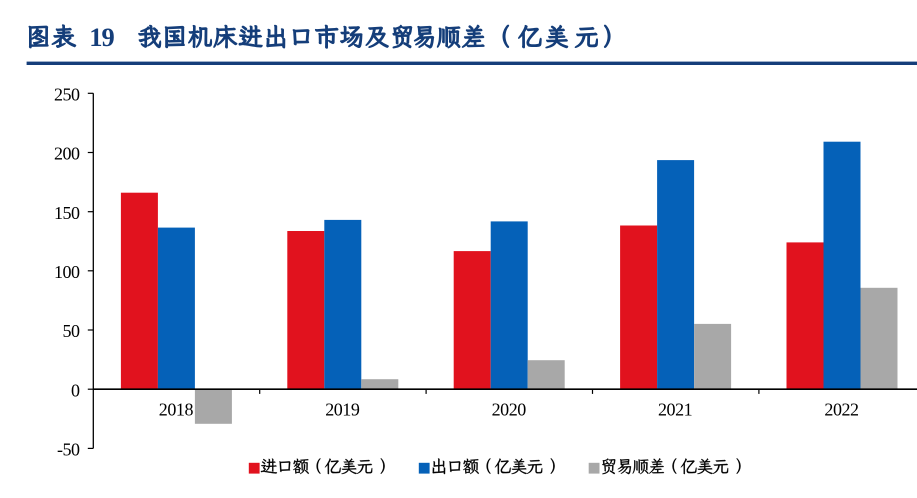 This screenshot has height=498, width=917. Describe the element at coordinates (675, 409) in the screenshot. I see `svg-text: 2021` at that location.